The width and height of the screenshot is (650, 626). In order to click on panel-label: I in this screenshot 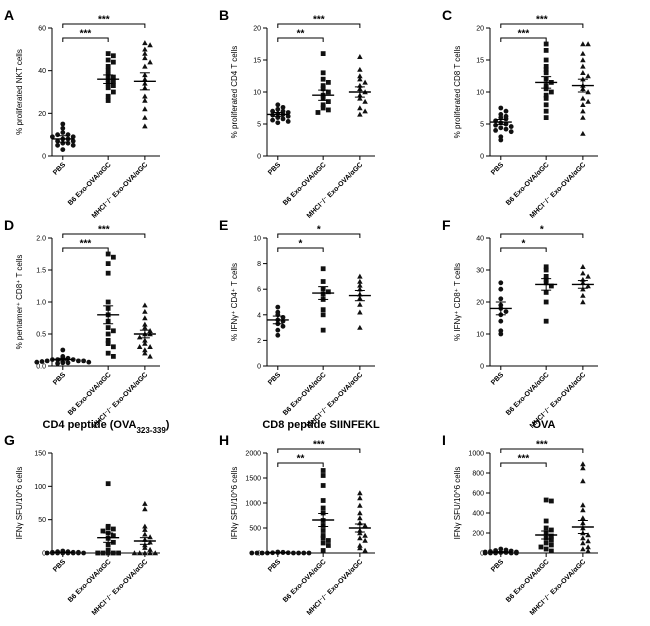, I will do `click(444, 440)`.